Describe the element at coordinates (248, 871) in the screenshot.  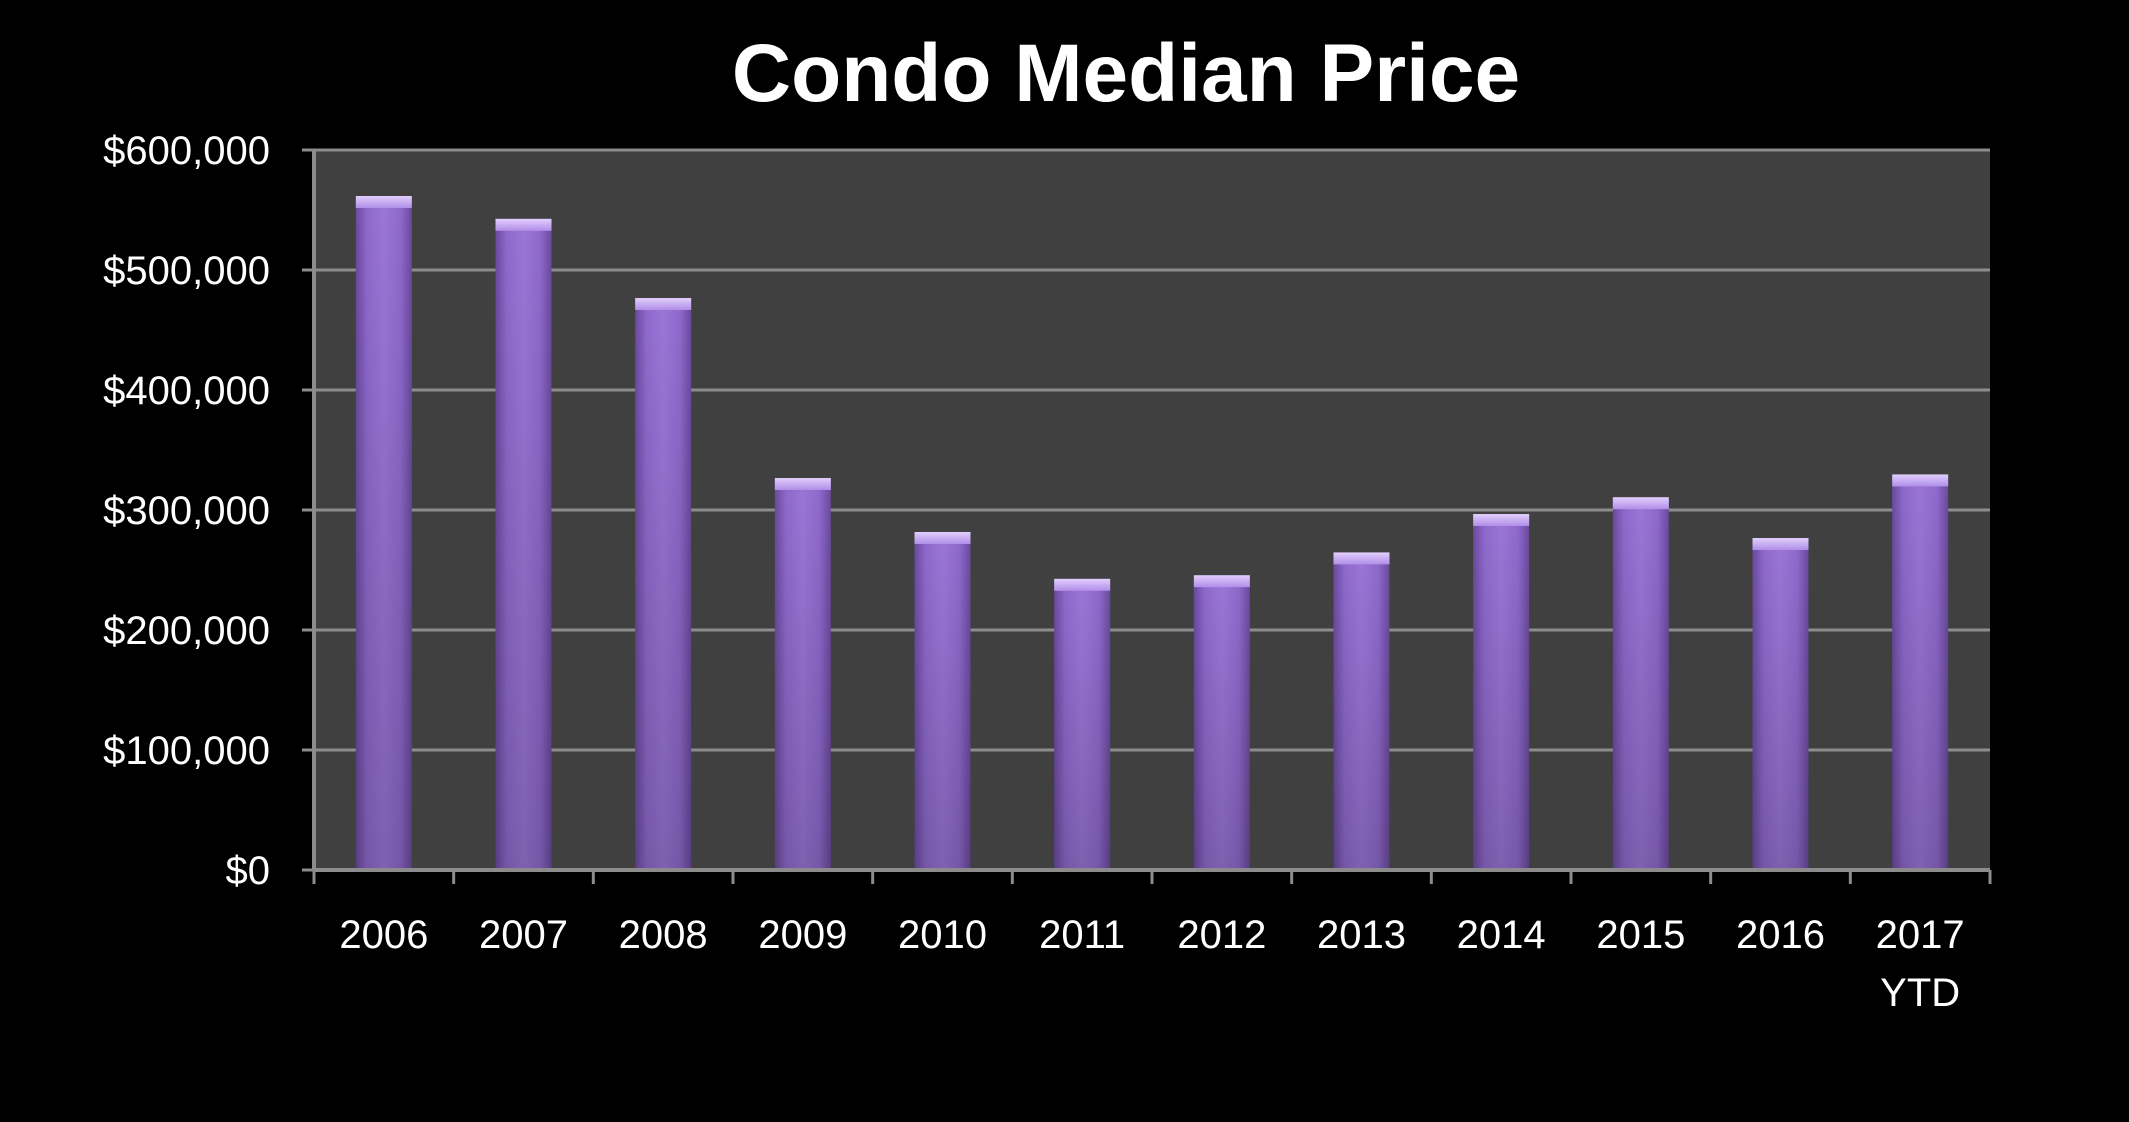
I see `y-tick-label: $0` at that location.